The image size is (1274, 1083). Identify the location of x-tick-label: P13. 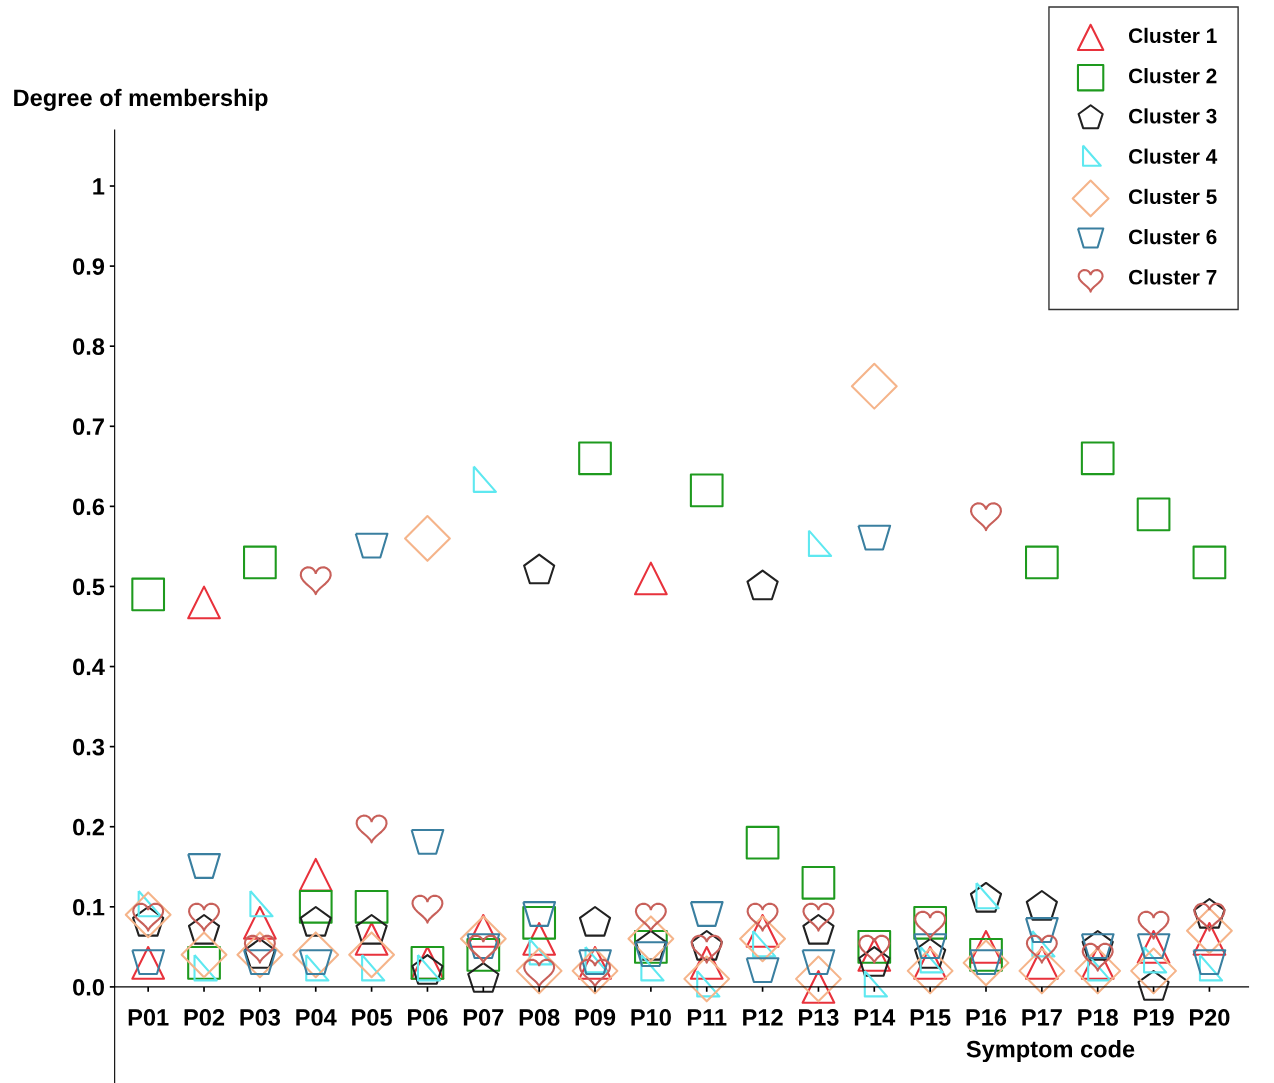
(819, 1017).